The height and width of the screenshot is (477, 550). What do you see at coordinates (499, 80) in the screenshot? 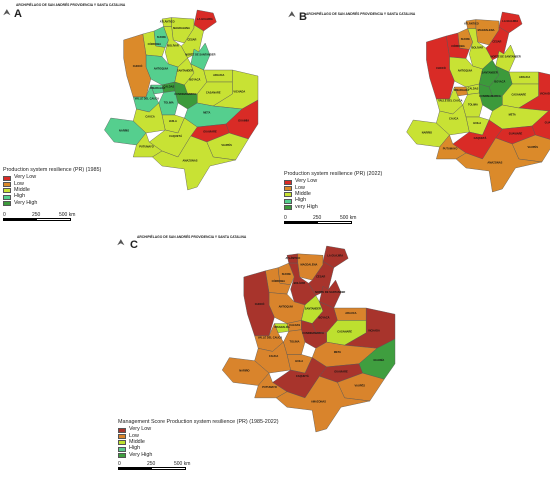
I see `department-label: BOYACÁ` at bounding box center [499, 80].